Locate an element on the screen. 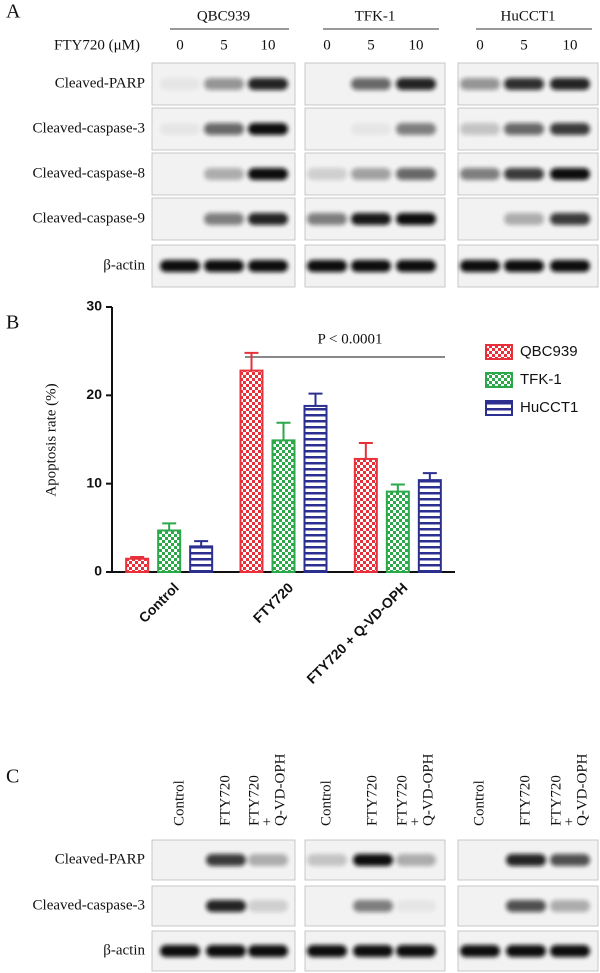  cell-line-label: TFK-1 is located at coordinates (375, 16).